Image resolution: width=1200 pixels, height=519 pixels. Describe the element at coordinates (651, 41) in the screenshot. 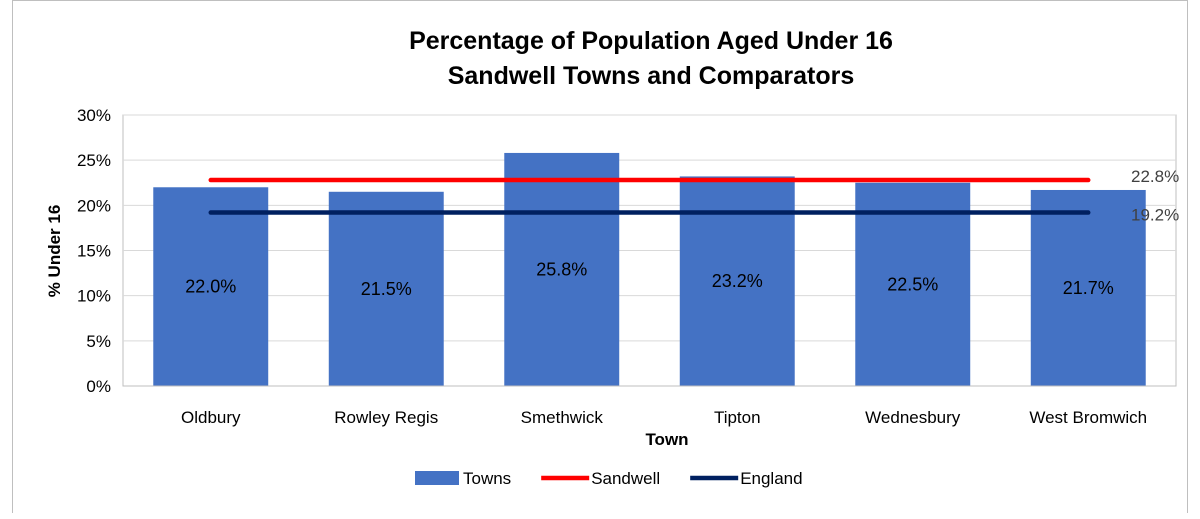

I see `chart-title-line-1: Percentage of Population Aged Under 16` at that location.